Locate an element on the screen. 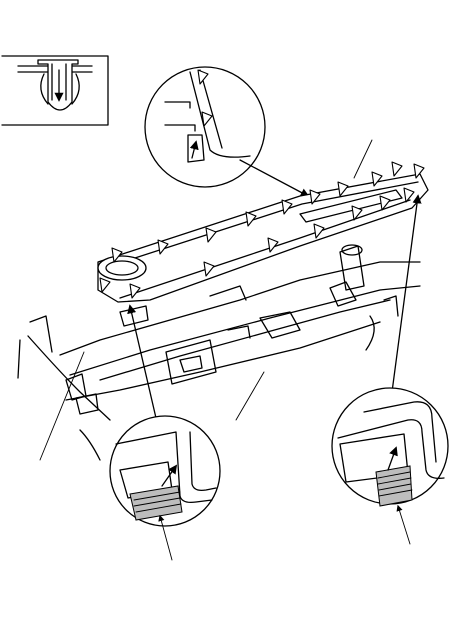  clip-detail-inset is located at coordinates (55, 90).